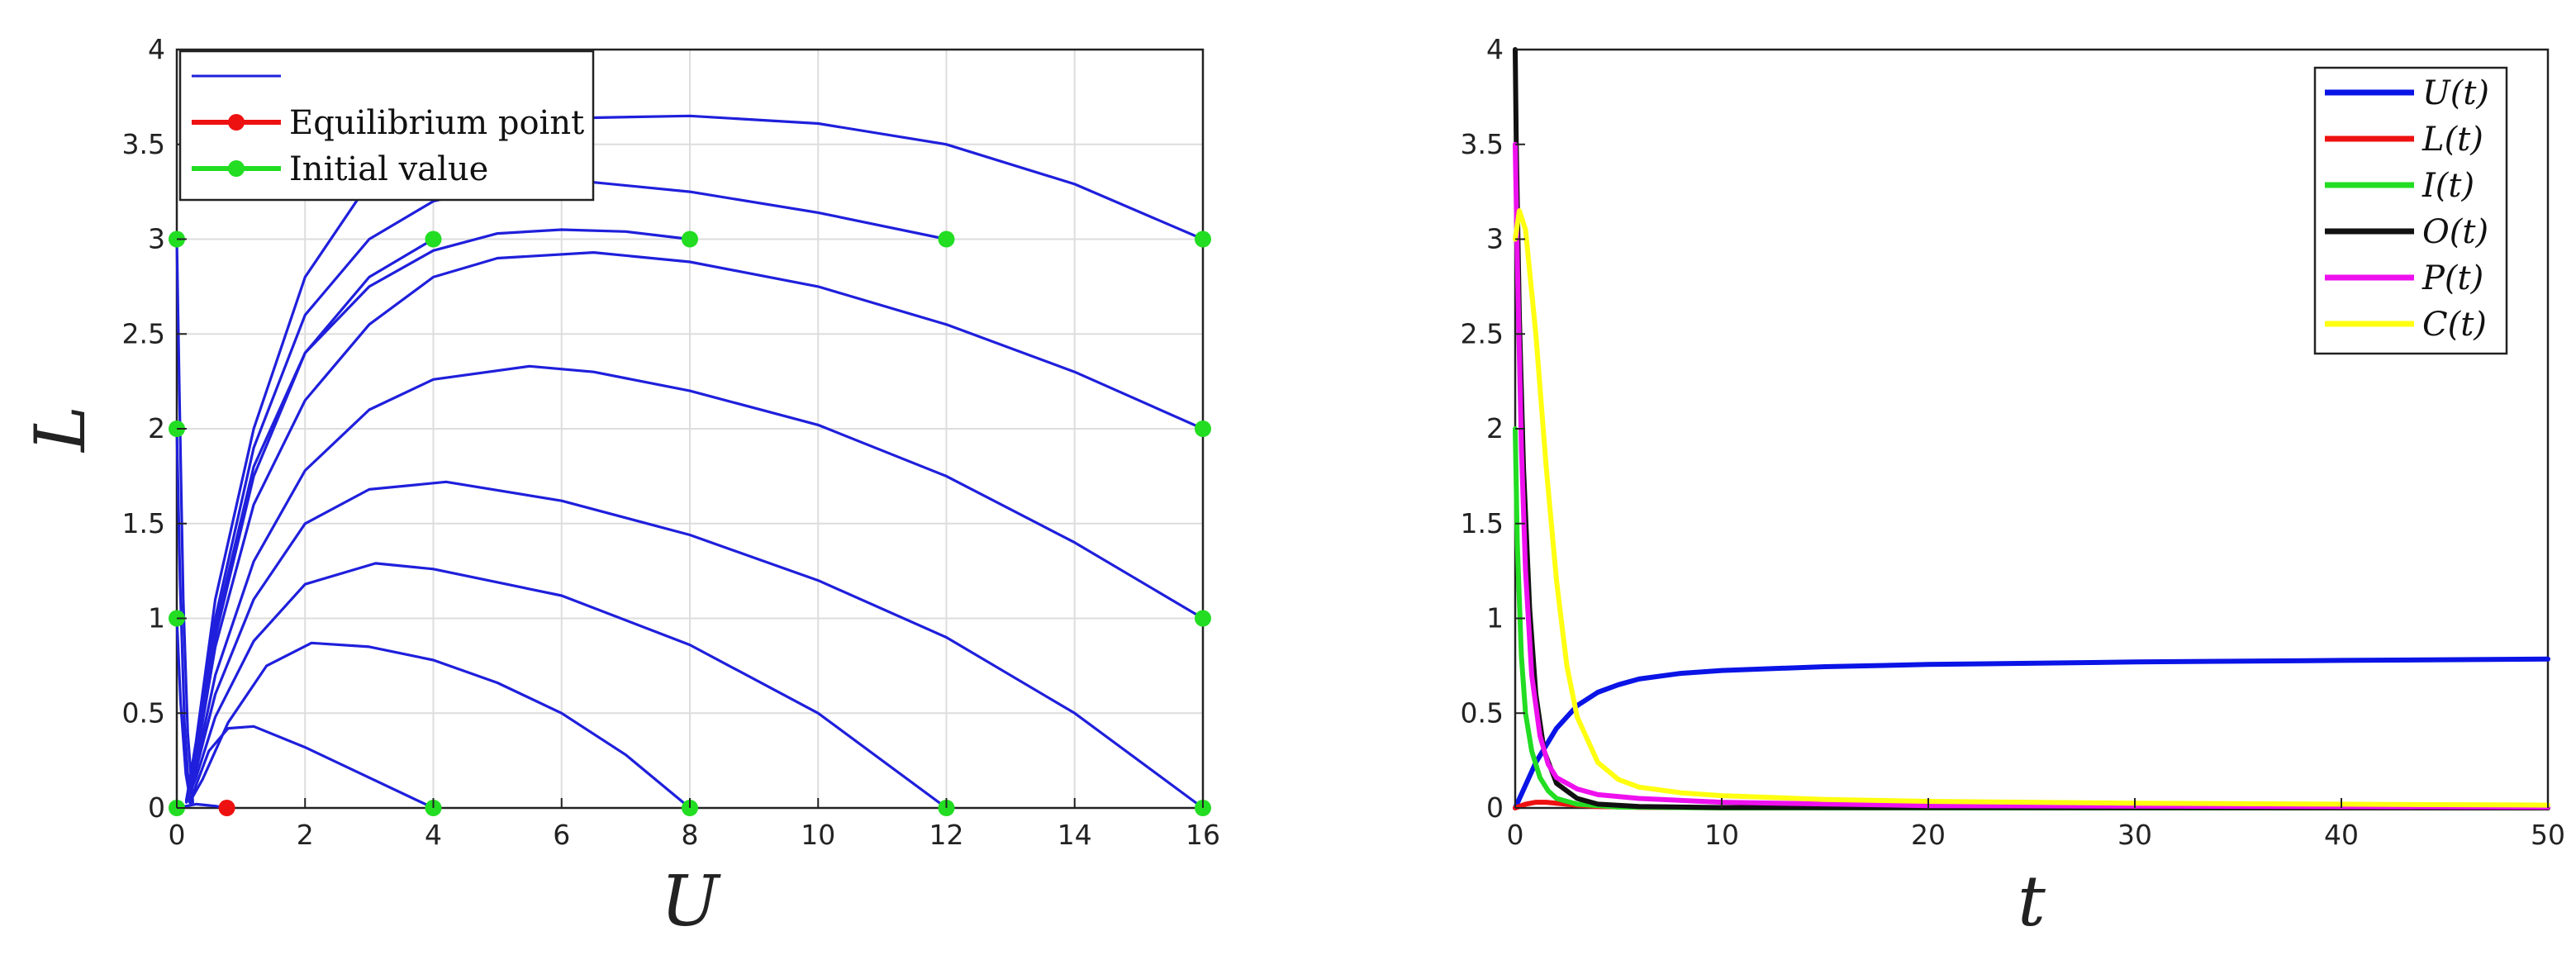  What do you see at coordinates (305, 835) in the screenshot?
I see `x-tick-label: 2` at bounding box center [305, 835].